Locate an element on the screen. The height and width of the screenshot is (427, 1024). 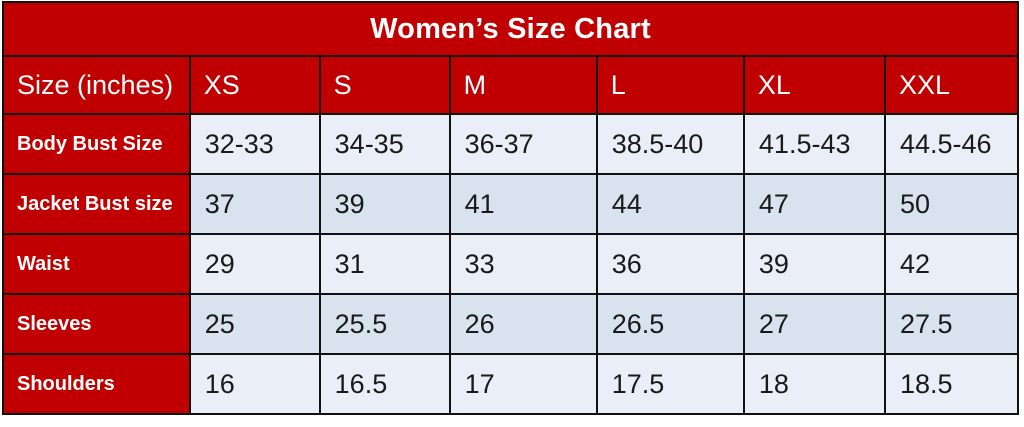
table-row-jacket-bust: Jacket Bust size 37 39 41 44 47 50 is located at coordinates (511, 204).